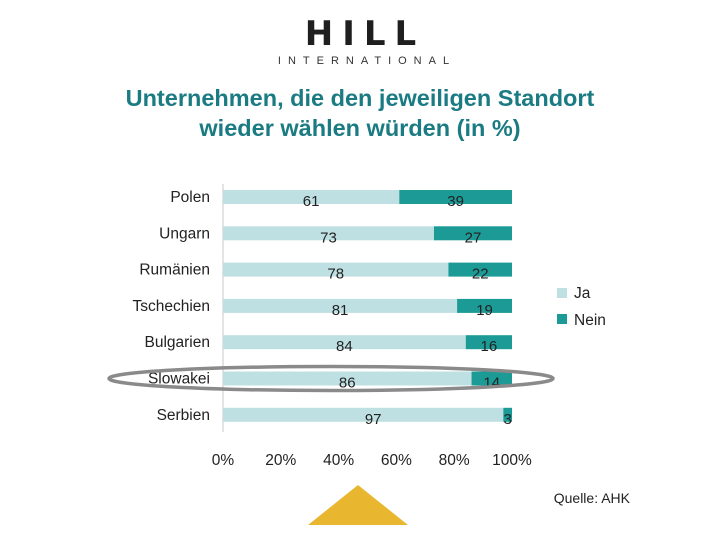 The width and height of the screenshot is (720, 540). I want to click on category-label: Ungarn, so click(184, 233).